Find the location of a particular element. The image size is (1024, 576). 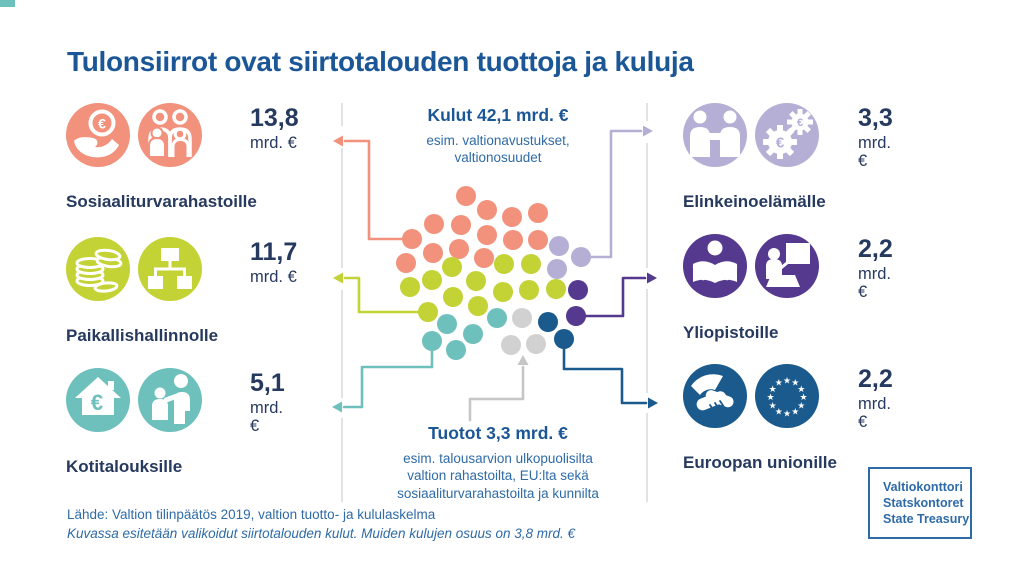

expenses-subtitle-line: valtionosuudet is located at coordinates (498, 158).